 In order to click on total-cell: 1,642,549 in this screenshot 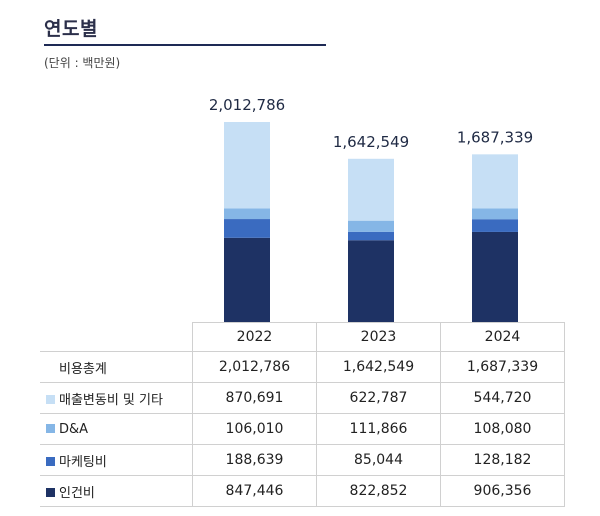, I will do `click(378, 367)`.